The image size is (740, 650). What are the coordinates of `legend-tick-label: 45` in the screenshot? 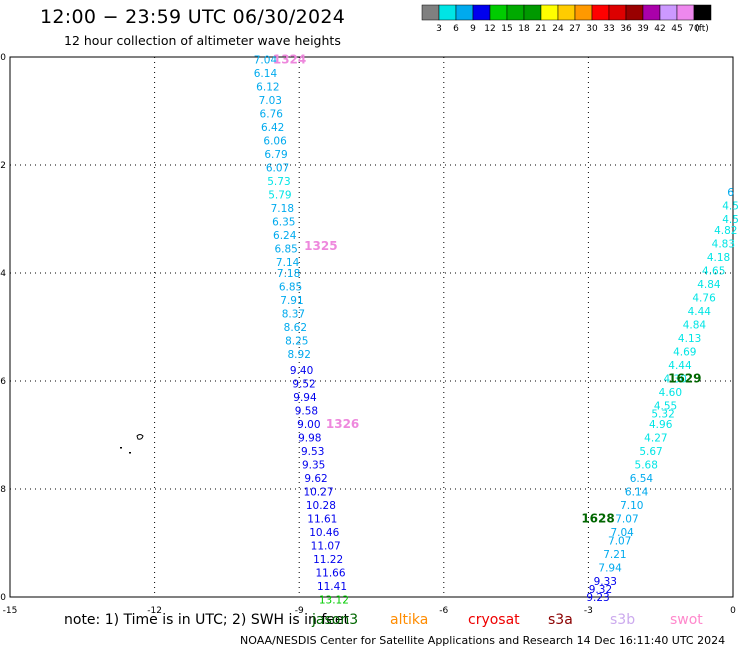 It's located at (676, 29).